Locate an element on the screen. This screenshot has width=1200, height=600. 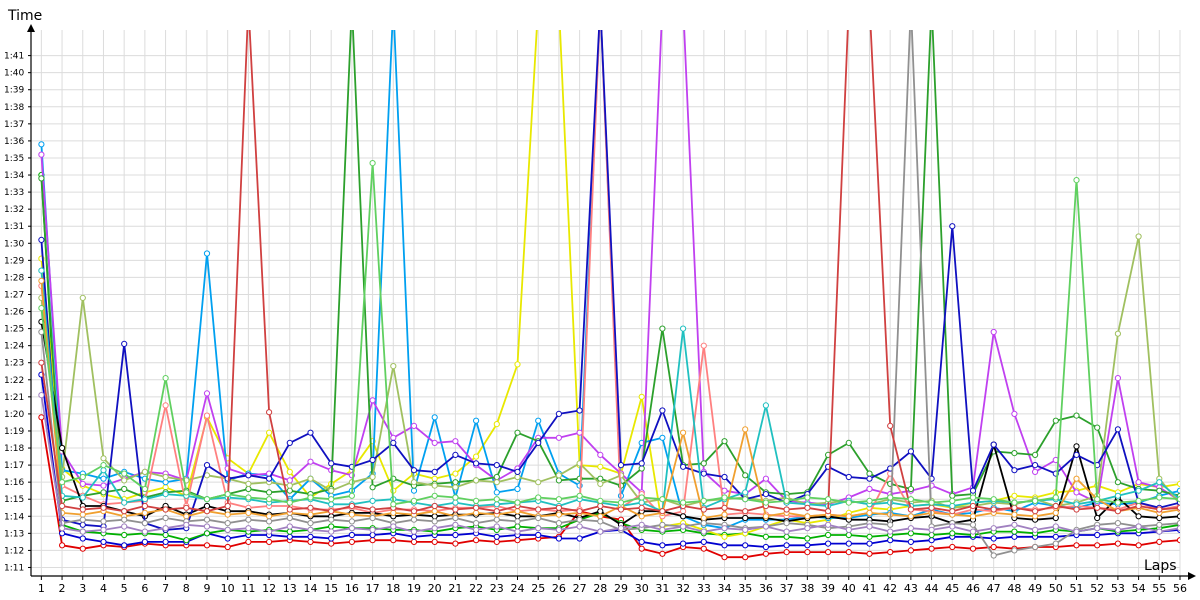
x-tick-label: 6 is located at coordinates (144, 588).